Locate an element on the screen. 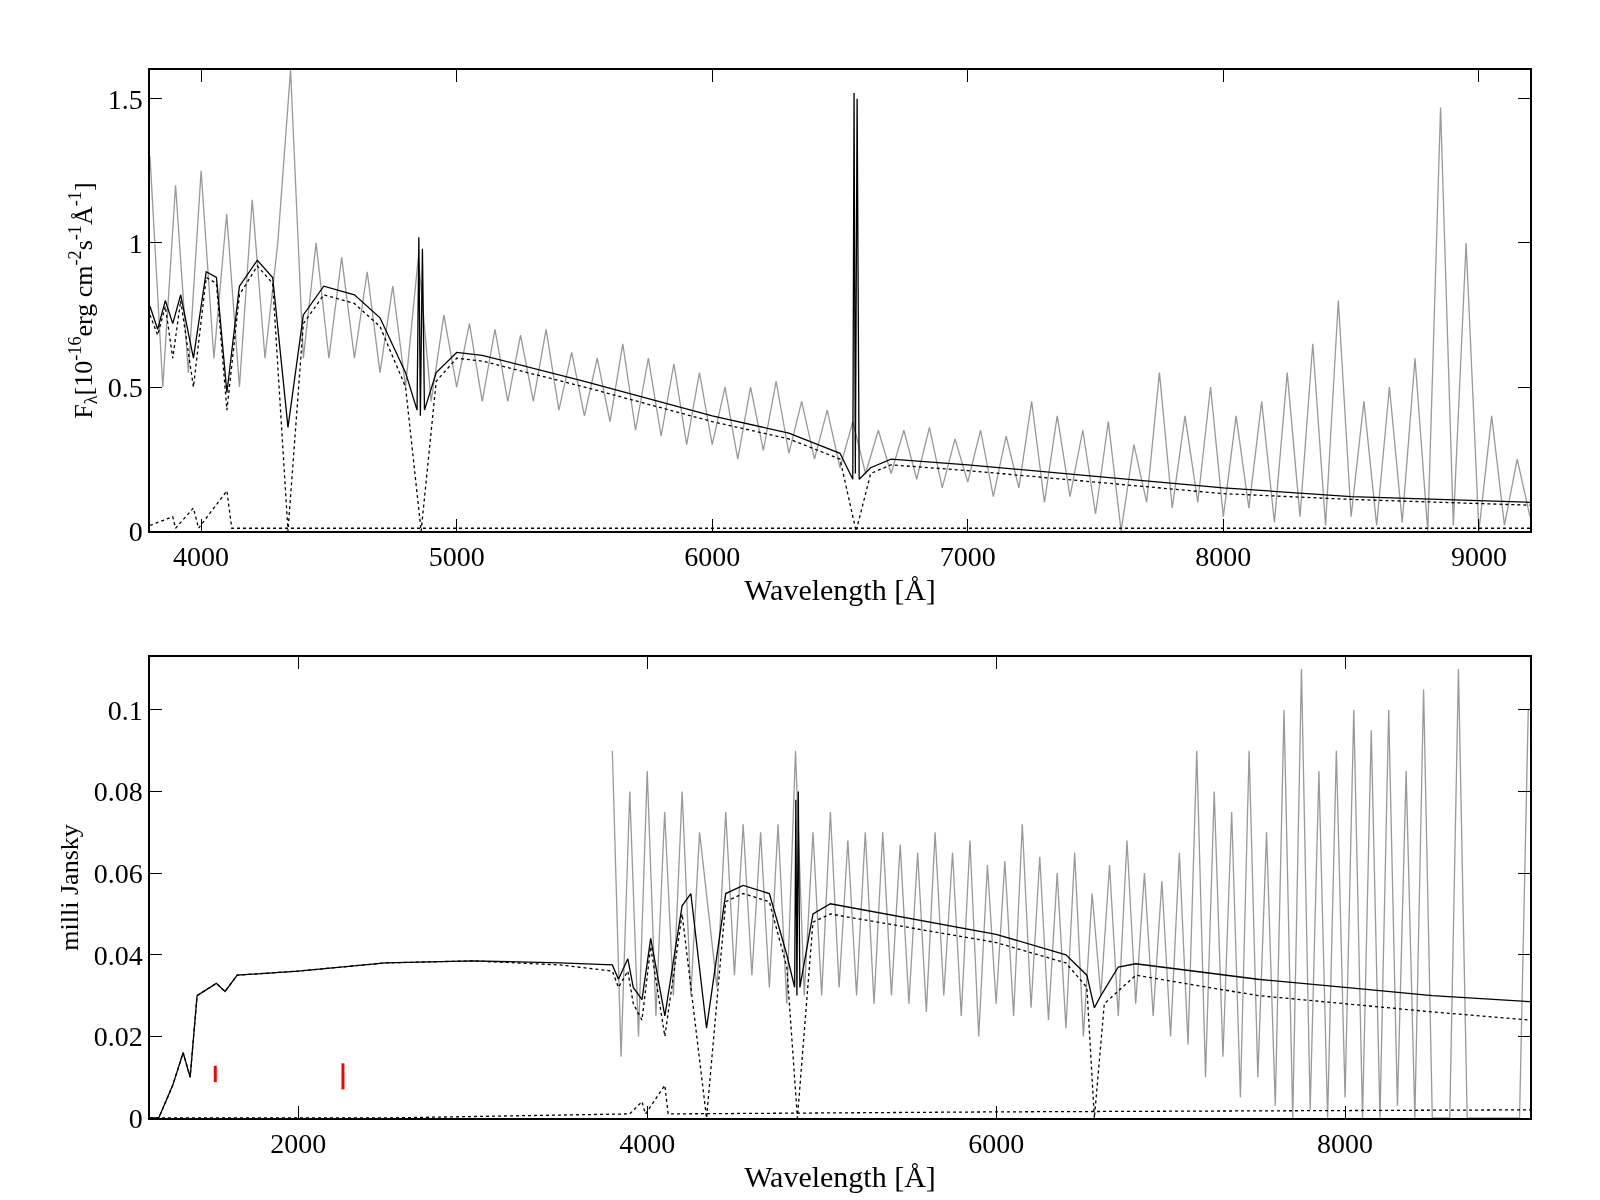 Image resolution: width=1600 pixels, height=1200 pixels. x-tick-label: 9000 is located at coordinates (1478, 557).